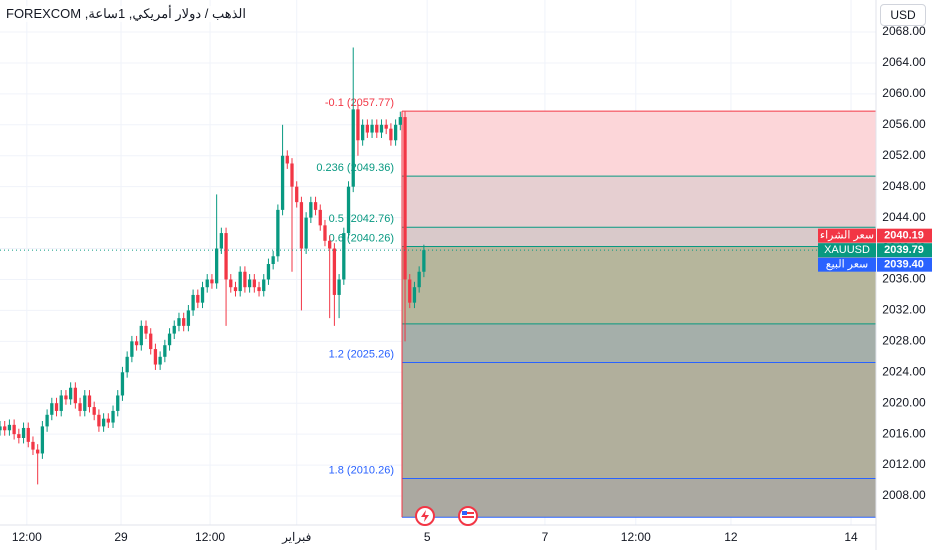 This screenshot has height=550, width=932. What do you see at coordinates (904, 93) in the screenshot?
I see `y-tick-label: 2060.00` at bounding box center [904, 93].